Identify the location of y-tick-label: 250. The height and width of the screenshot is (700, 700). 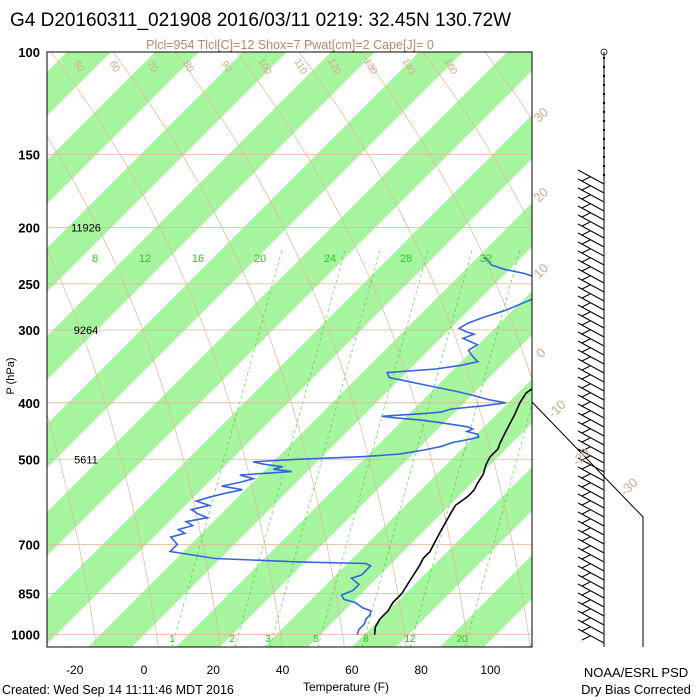
(29, 284).